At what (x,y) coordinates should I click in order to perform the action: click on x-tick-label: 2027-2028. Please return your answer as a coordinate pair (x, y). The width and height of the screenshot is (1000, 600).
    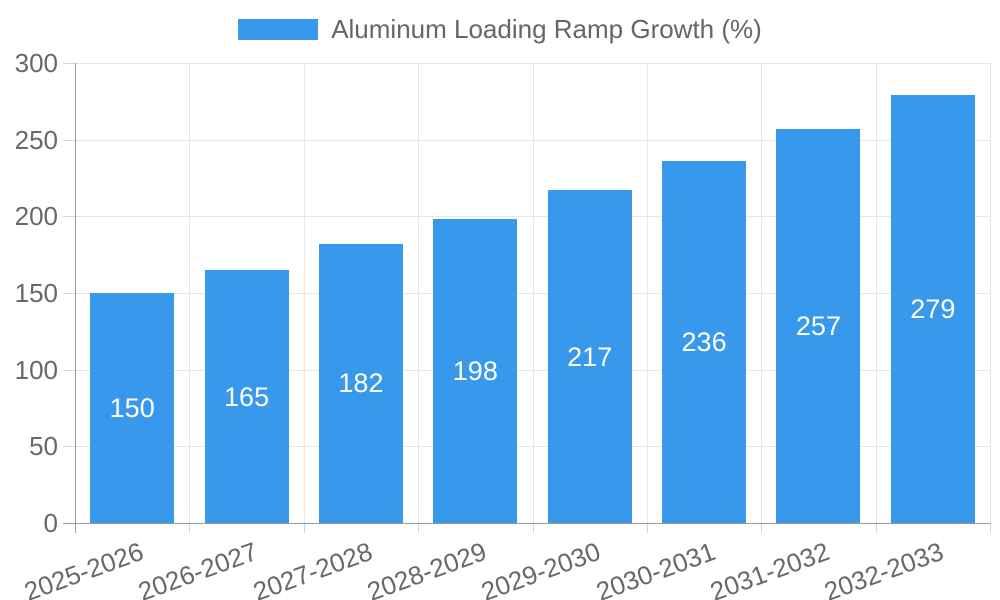
    Looking at the image, I should click on (312, 568).